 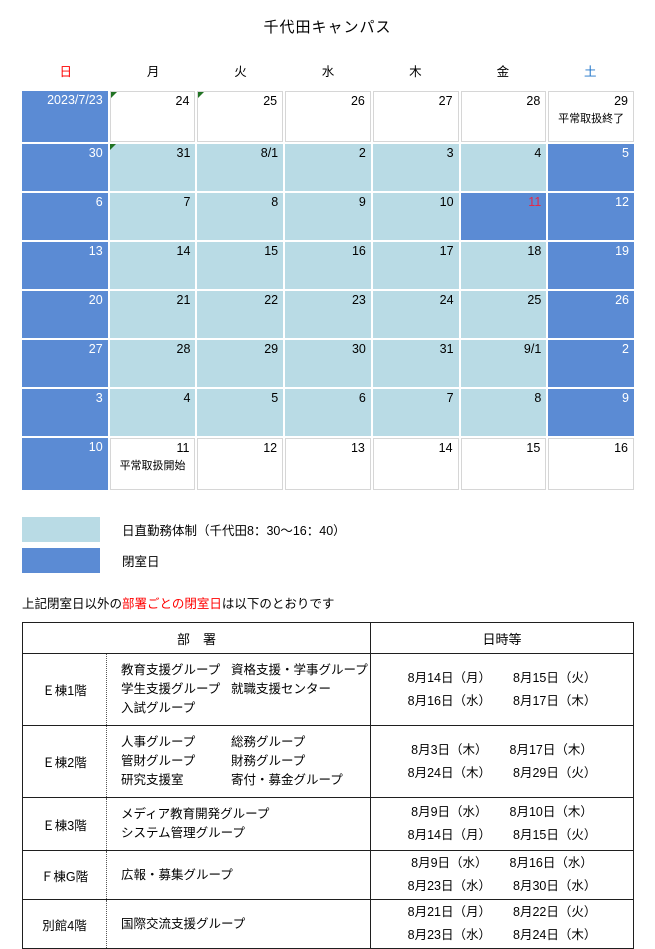 I want to click on closure-date: 8月15日（火）, so click(x=555, y=835).